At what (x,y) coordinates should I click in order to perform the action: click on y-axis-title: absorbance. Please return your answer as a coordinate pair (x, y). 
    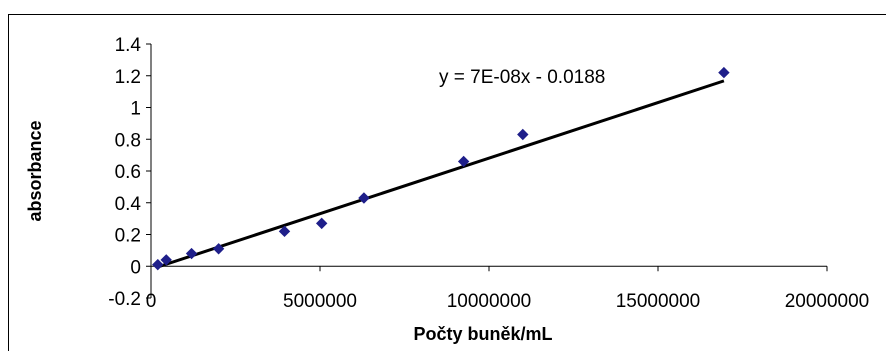
    Looking at the image, I should click on (35, 170).